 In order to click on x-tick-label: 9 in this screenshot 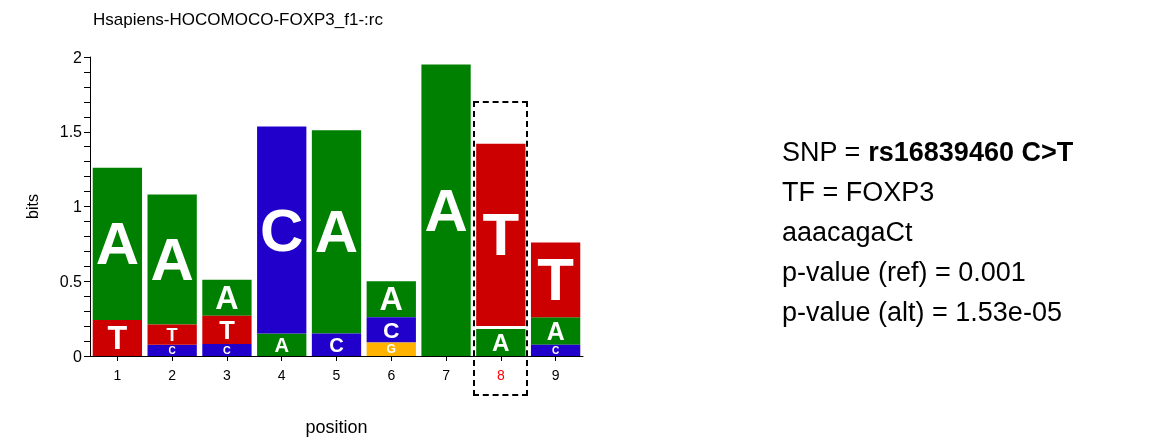, I will do `click(555, 375)`.